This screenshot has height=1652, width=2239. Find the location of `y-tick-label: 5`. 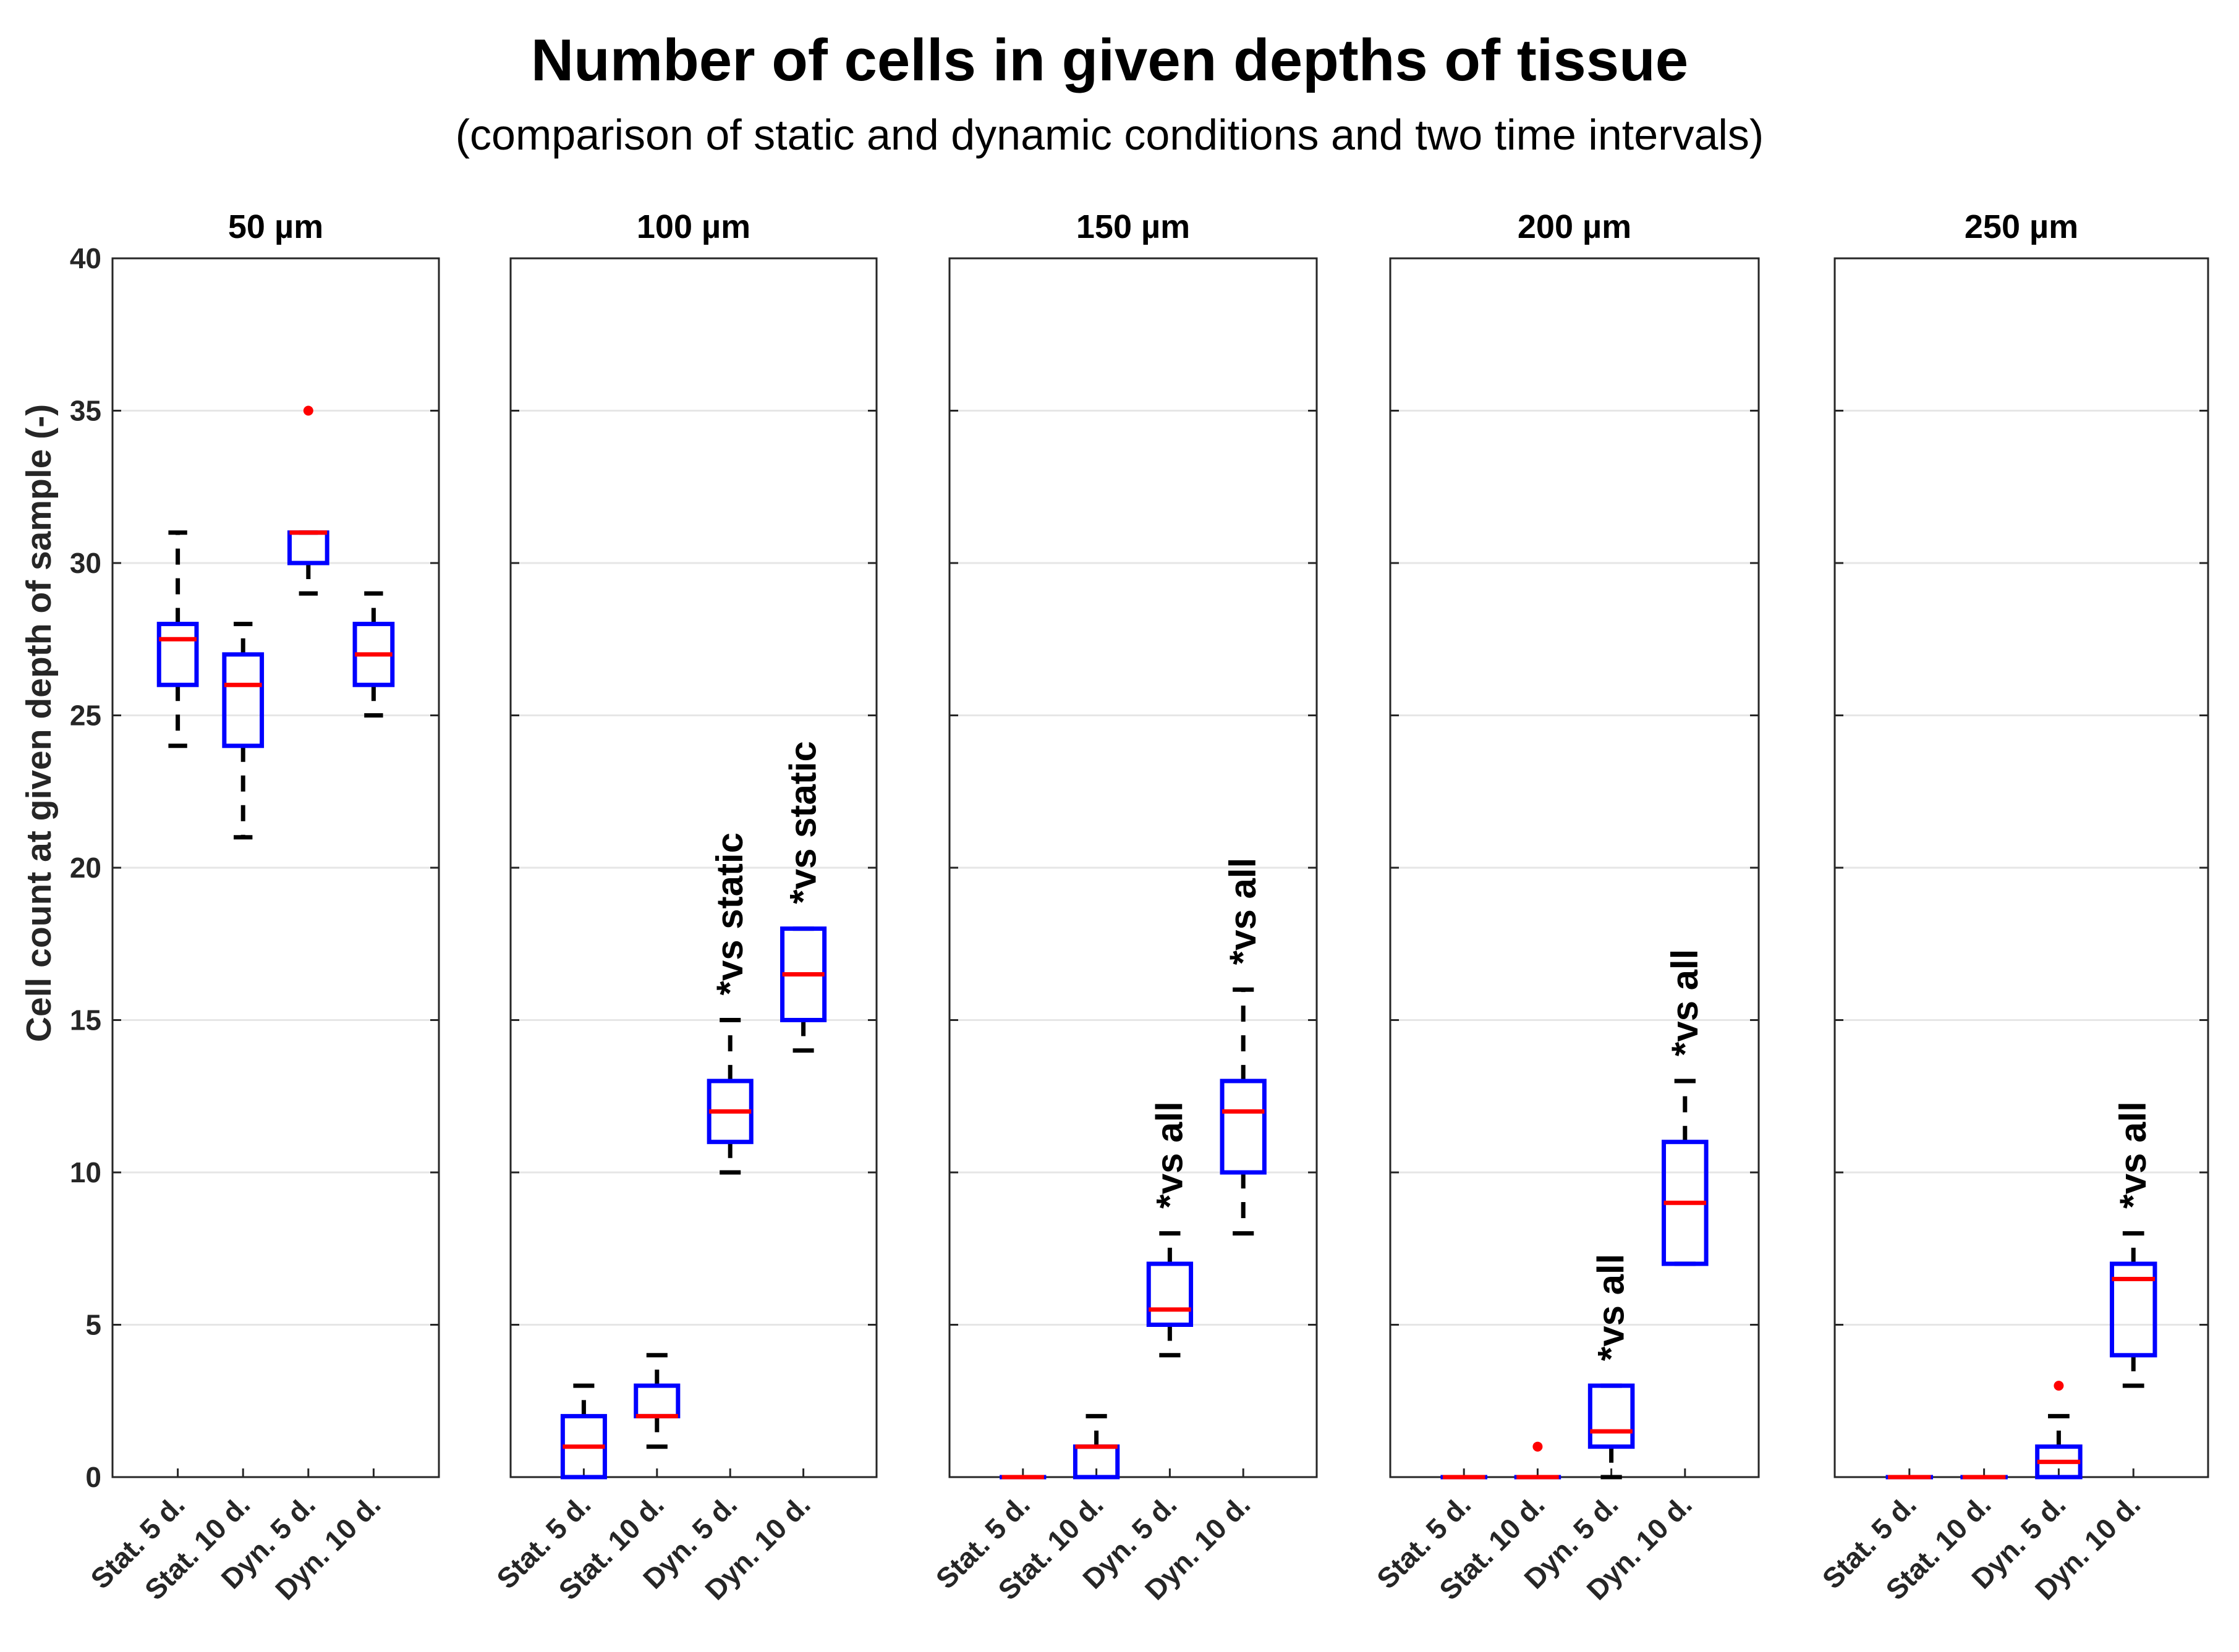

y-tick-label: 5 is located at coordinates (93, 1325).